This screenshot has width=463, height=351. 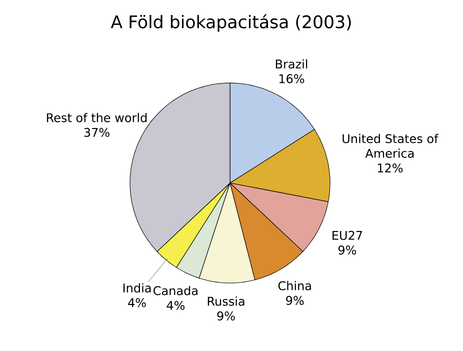 I want to click on slice-label: Russia, so click(x=226, y=301).